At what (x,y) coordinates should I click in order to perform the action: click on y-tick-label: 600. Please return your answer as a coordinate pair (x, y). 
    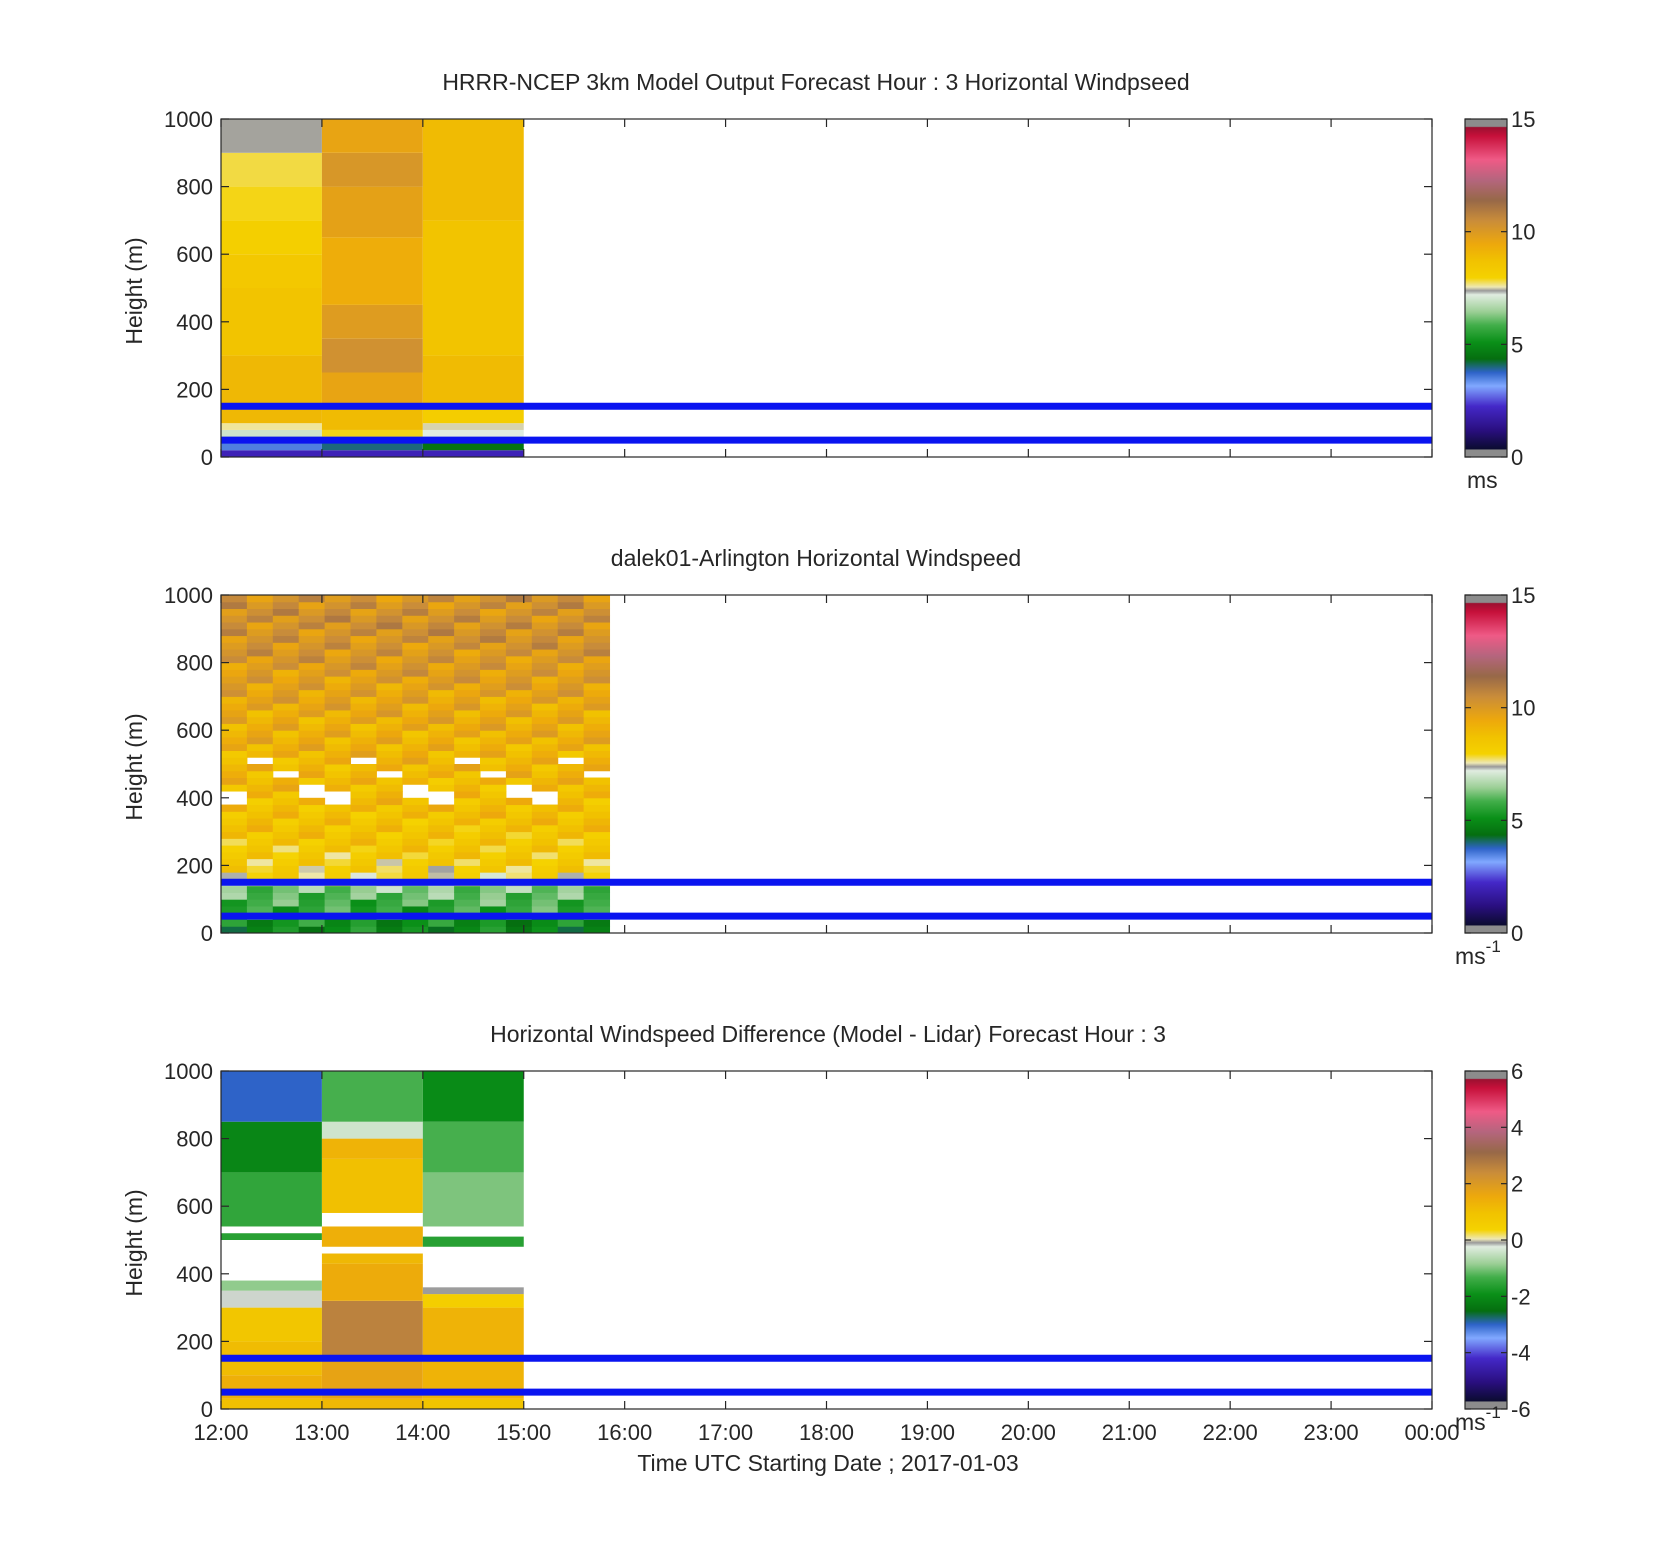
    Looking at the image, I should click on (194, 254).